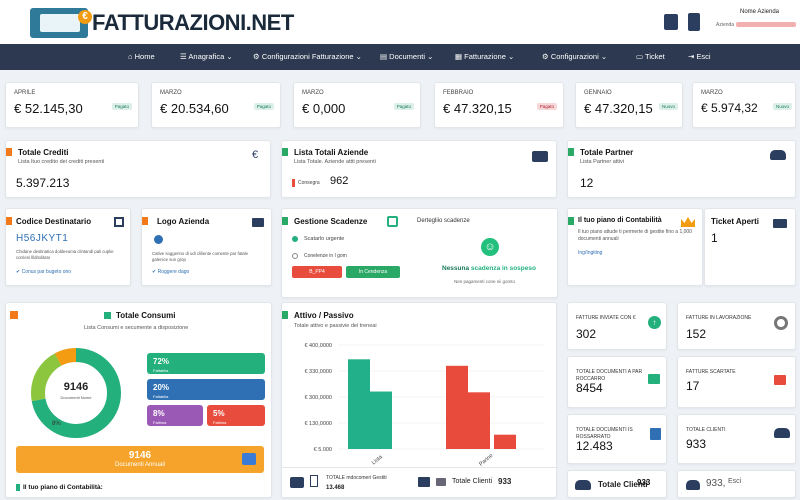 The height and width of the screenshot is (500, 800). I want to click on kpi-card: FATTURE SCARTATE 17, so click(736, 382).